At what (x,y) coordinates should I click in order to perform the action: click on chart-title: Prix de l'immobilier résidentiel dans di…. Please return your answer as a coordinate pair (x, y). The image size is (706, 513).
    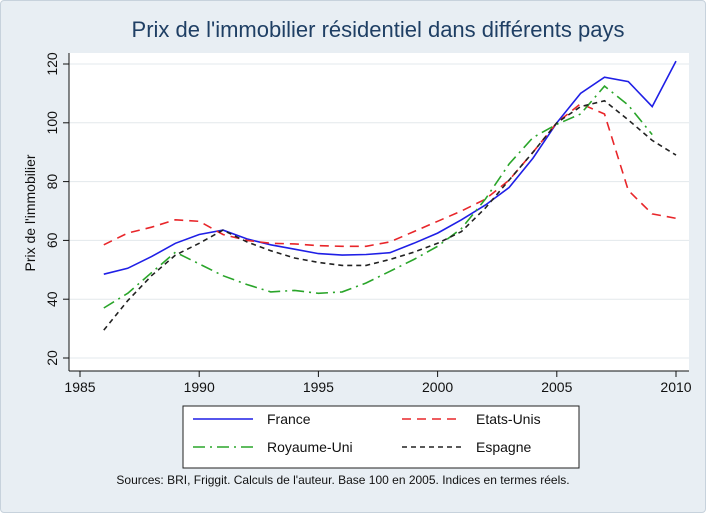
    Looking at the image, I should click on (378, 29).